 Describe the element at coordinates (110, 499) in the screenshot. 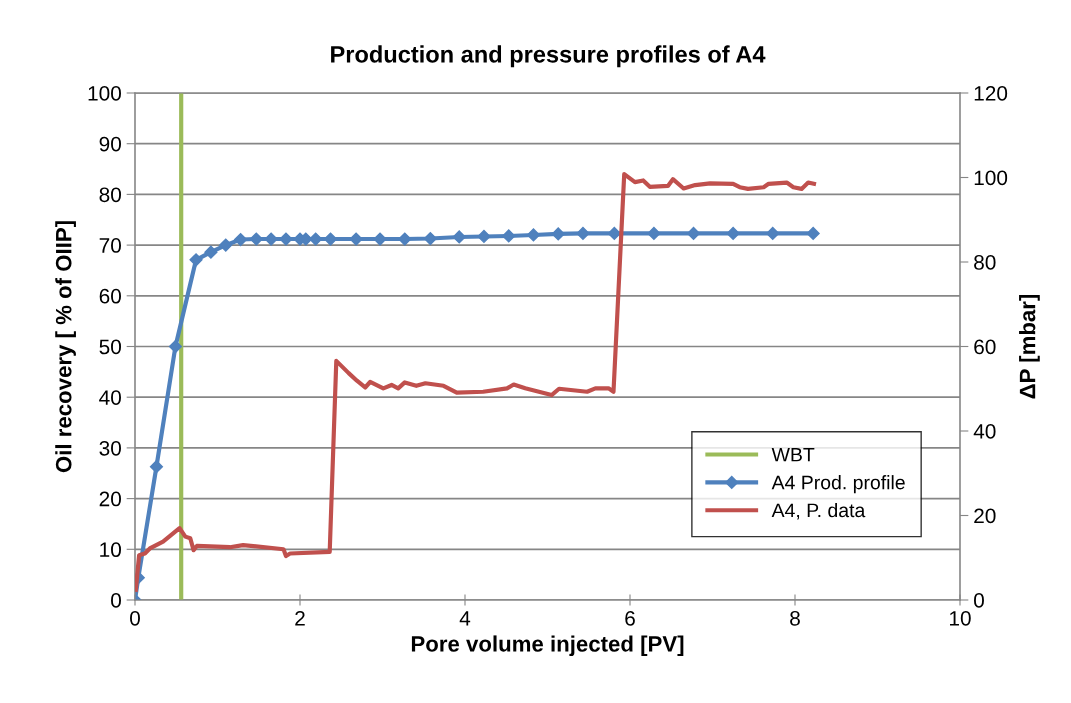

I see `y-tick-label: 20` at that location.